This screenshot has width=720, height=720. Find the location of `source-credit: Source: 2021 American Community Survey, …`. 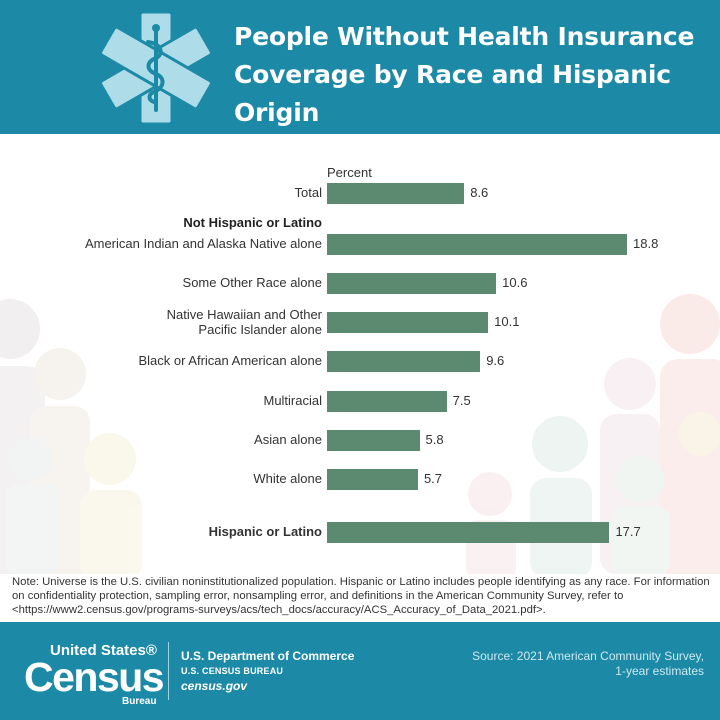

source-credit: Source: 2021 American Community Survey, … is located at coordinates (588, 664).